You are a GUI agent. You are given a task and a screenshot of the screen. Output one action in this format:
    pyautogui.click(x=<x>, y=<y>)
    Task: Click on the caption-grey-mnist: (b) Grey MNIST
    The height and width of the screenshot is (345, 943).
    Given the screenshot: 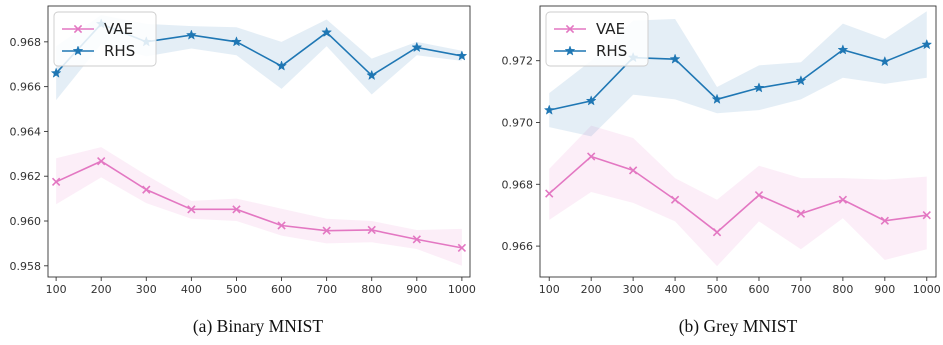 What is the action you would take?
    pyautogui.click(x=738, y=326)
    